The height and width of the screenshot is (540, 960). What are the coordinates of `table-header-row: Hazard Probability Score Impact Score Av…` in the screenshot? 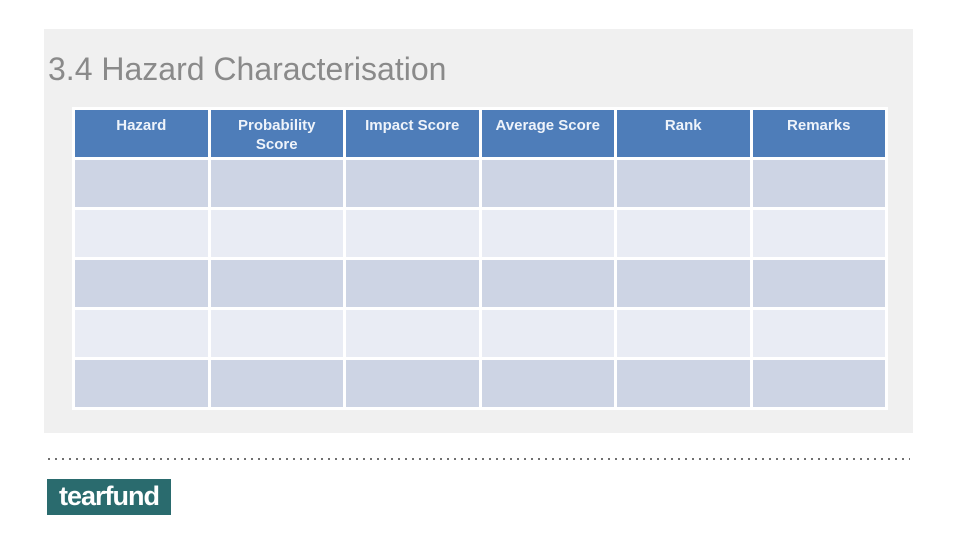 It's located at (480, 133).